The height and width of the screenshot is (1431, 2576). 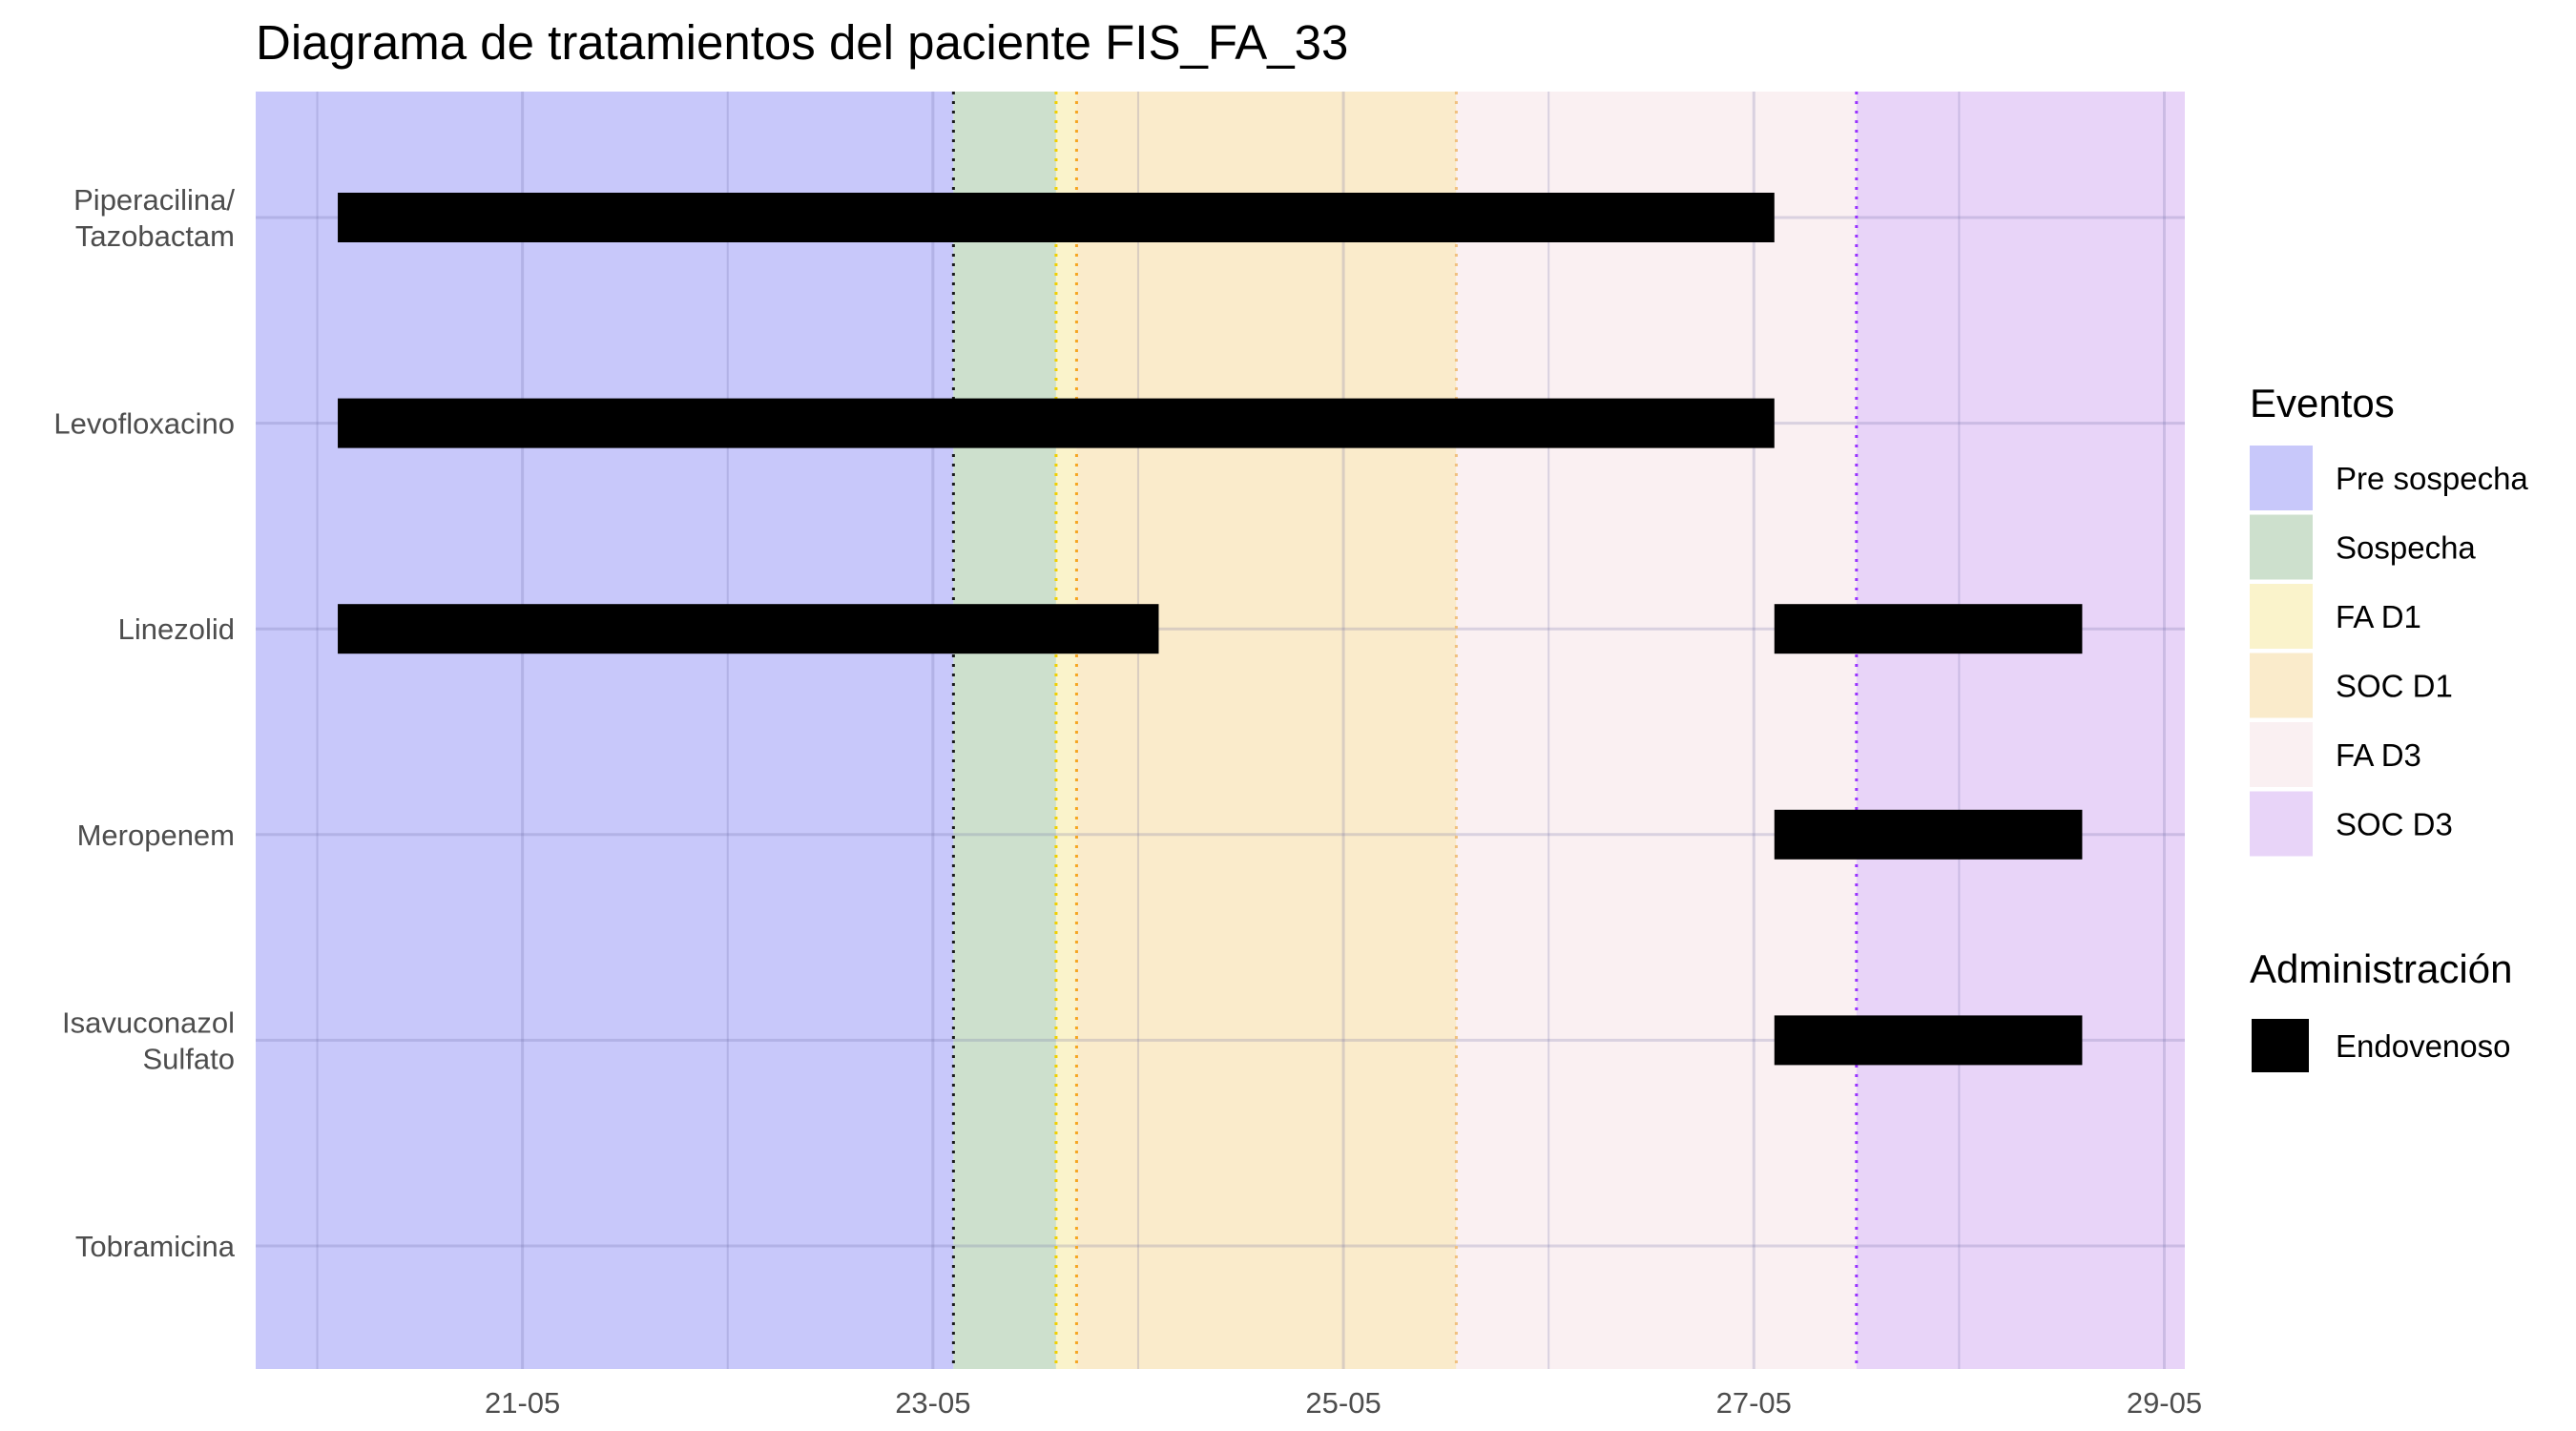 I want to click on legend-key-endovenoso, so click(x=2280, y=1045).